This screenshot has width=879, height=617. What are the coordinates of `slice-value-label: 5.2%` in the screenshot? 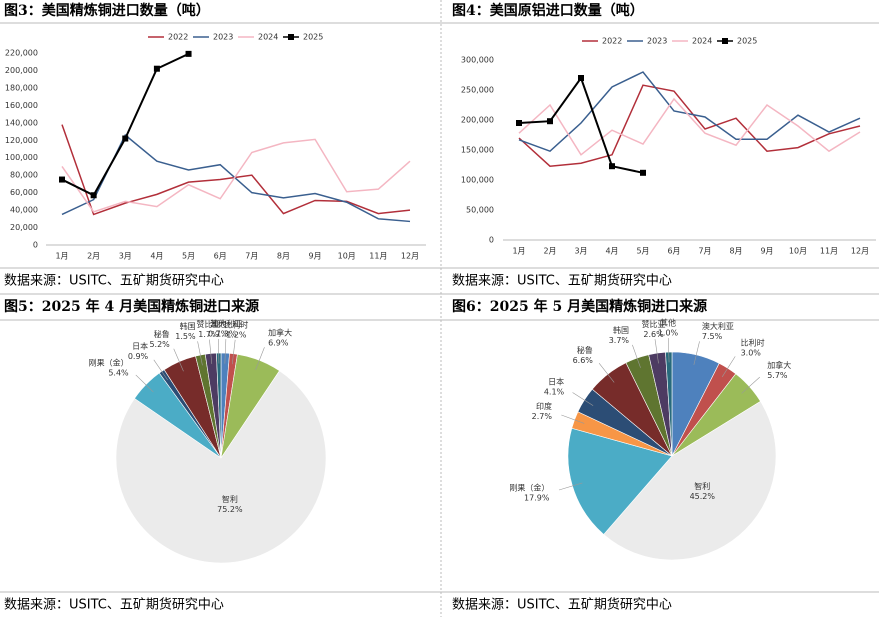 It's located at (159, 344).